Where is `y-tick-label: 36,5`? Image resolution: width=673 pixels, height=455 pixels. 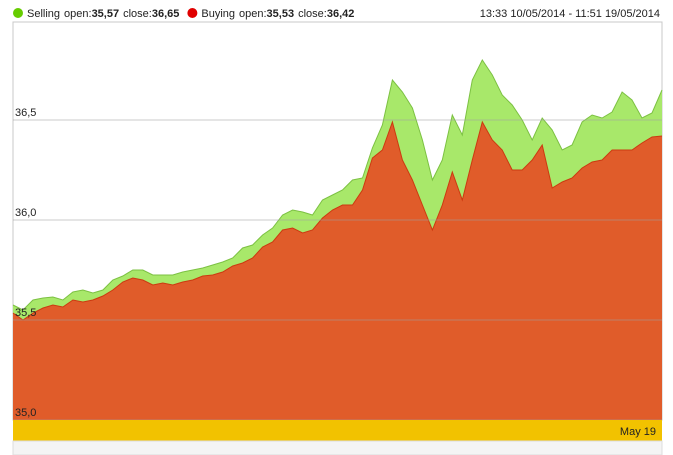
y-tick-label: 36,5 is located at coordinates (25, 113).